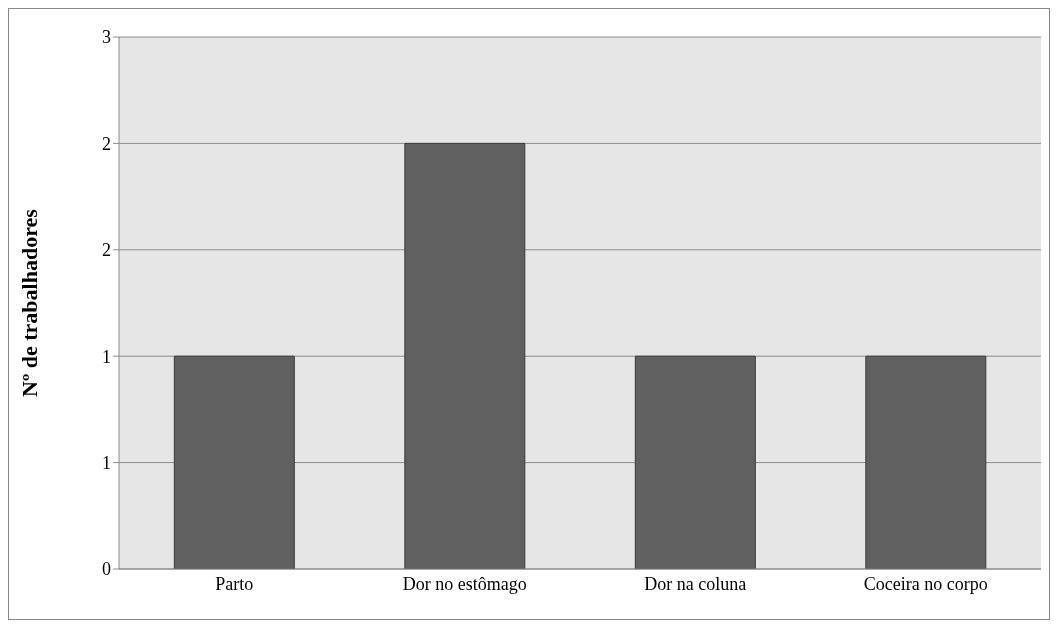 This screenshot has height=627, width=1057. Describe the element at coordinates (925, 583) in the screenshot. I see `x-tick-label: Coceira no corpo` at that location.